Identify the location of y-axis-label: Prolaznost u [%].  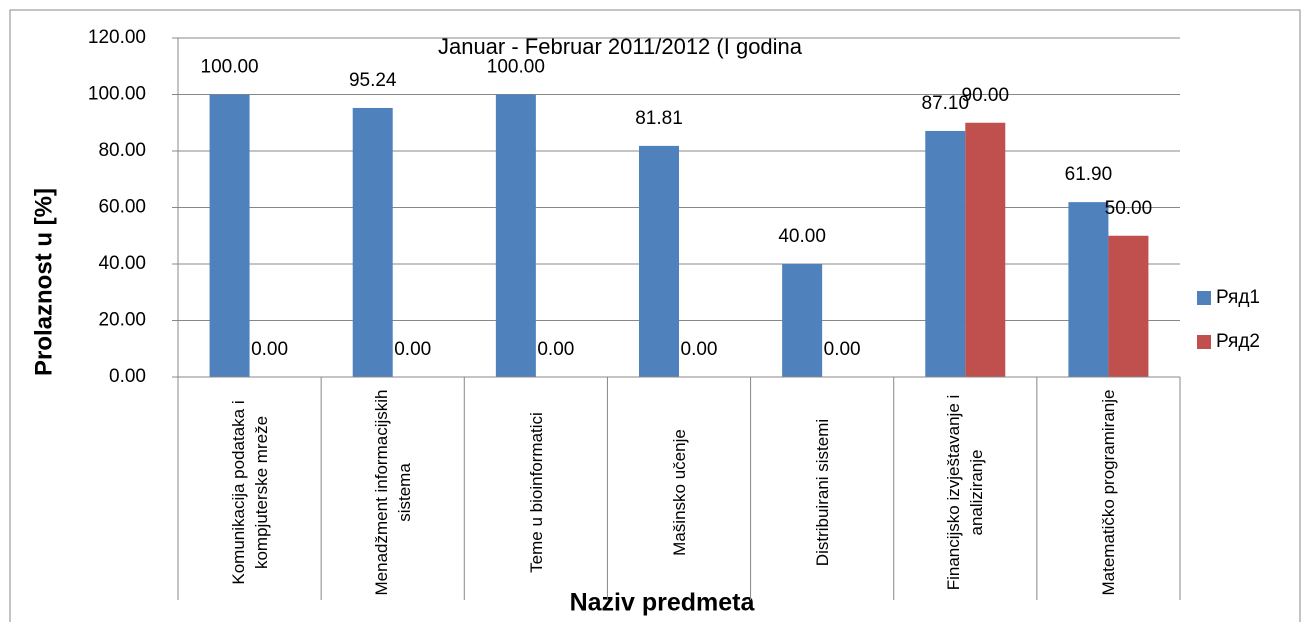
(43, 282).